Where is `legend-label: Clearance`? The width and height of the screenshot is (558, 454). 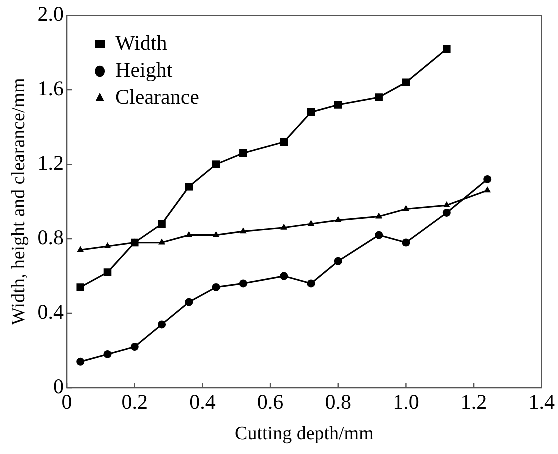 legend-label: Clearance is located at coordinates (158, 97).